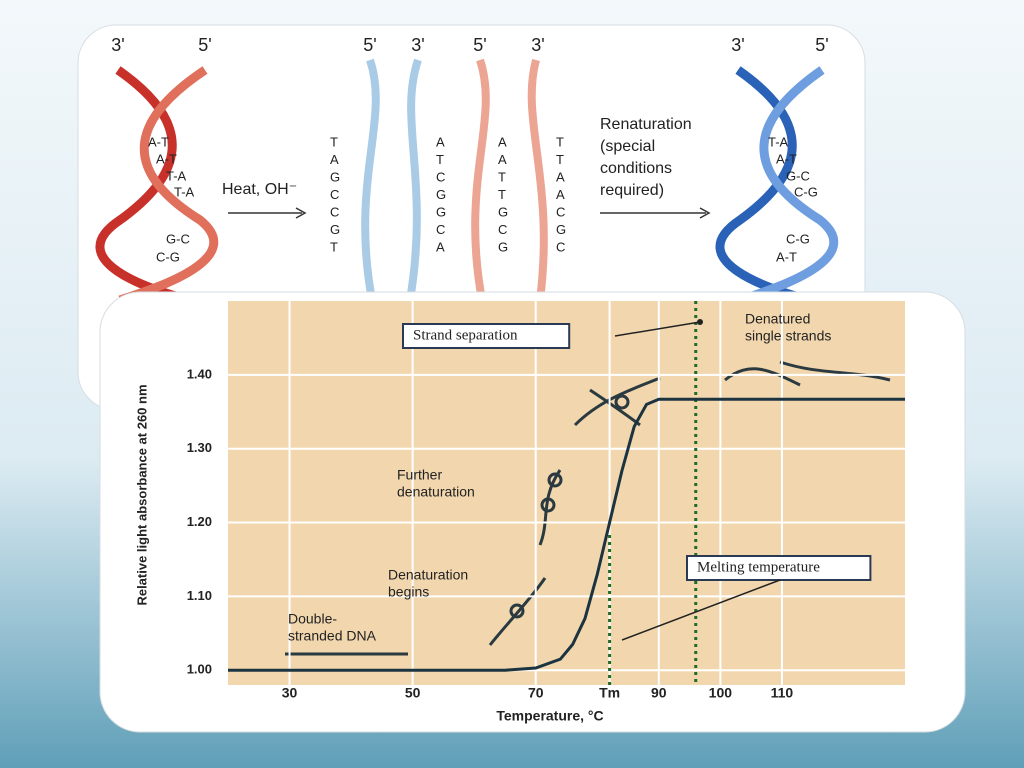 The height and width of the screenshot is (768, 1024). Describe the element at coordinates (465, 335) in the screenshot. I see `annotation: Strand separation` at that location.